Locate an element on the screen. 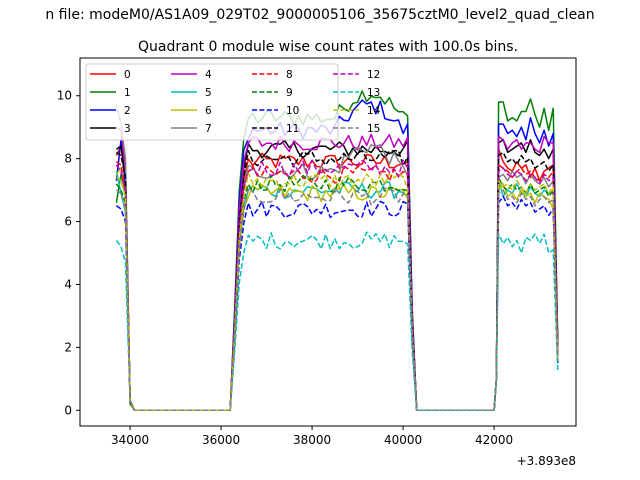 Image resolution: width=640 pixels, height=480 pixels. legend-label-14: 14 is located at coordinates (374, 111).